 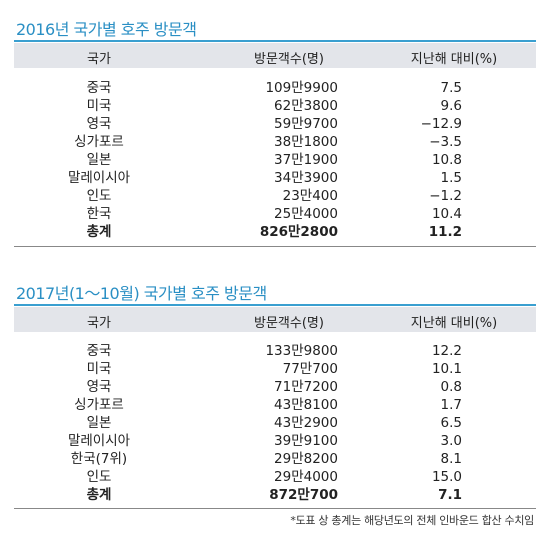 I want to click on table-row-total: 총계 826만2800 11.2, so click(x=275, y=232).